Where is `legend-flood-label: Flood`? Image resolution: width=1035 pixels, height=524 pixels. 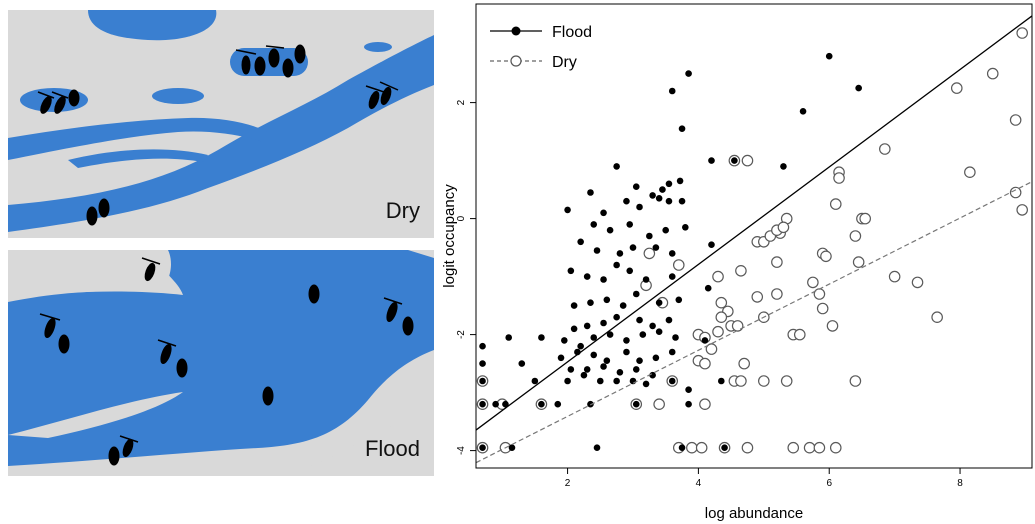 legend-flood-label: Flood is located at coordinates (572, 32).